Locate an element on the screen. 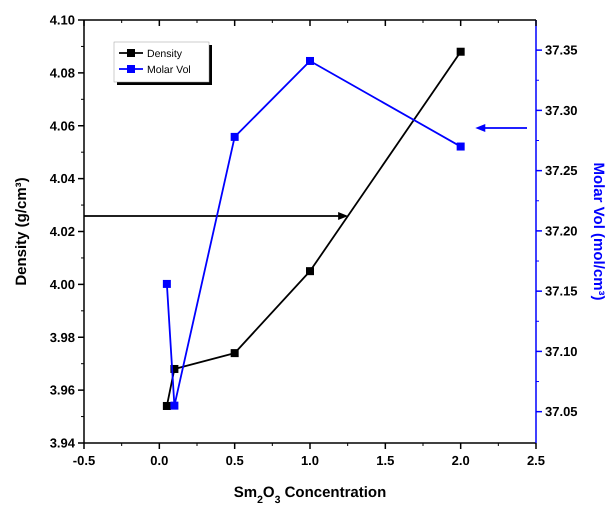  y2-axis-title: Molar Vol (mol/cm³) is located at coordinates (598, 231).